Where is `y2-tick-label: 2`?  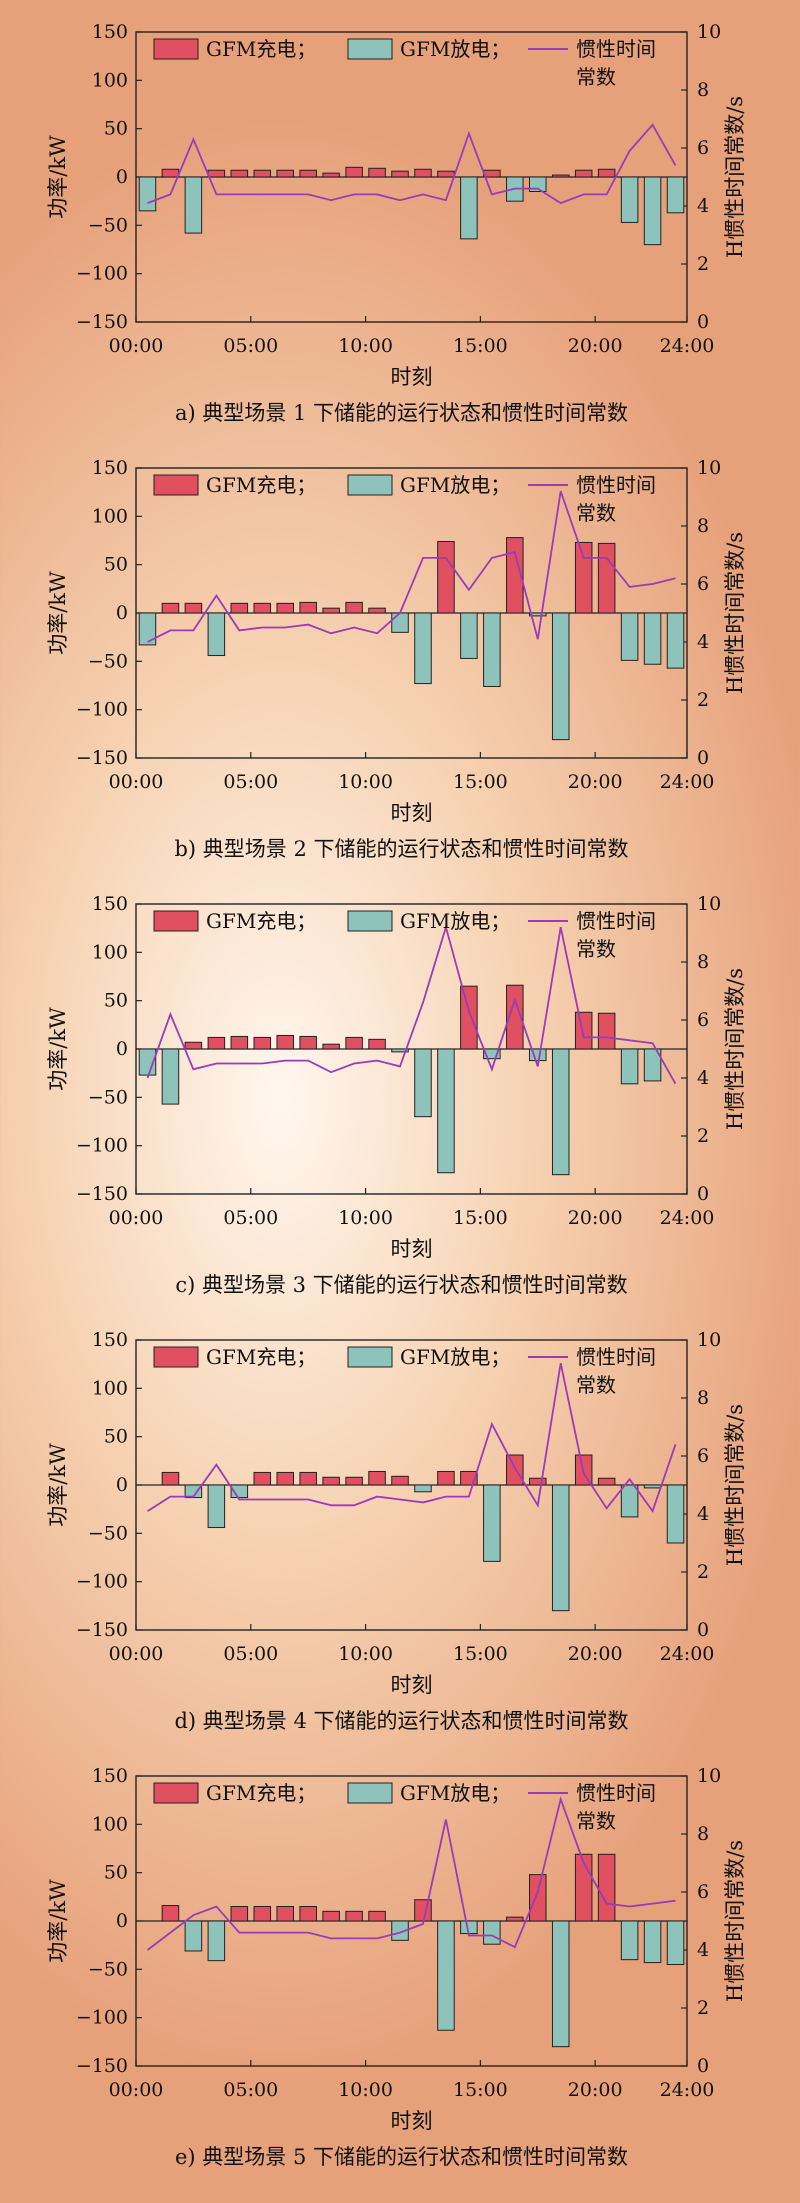
y2-tick-label: 2 is located at coordinates (703, 1572).